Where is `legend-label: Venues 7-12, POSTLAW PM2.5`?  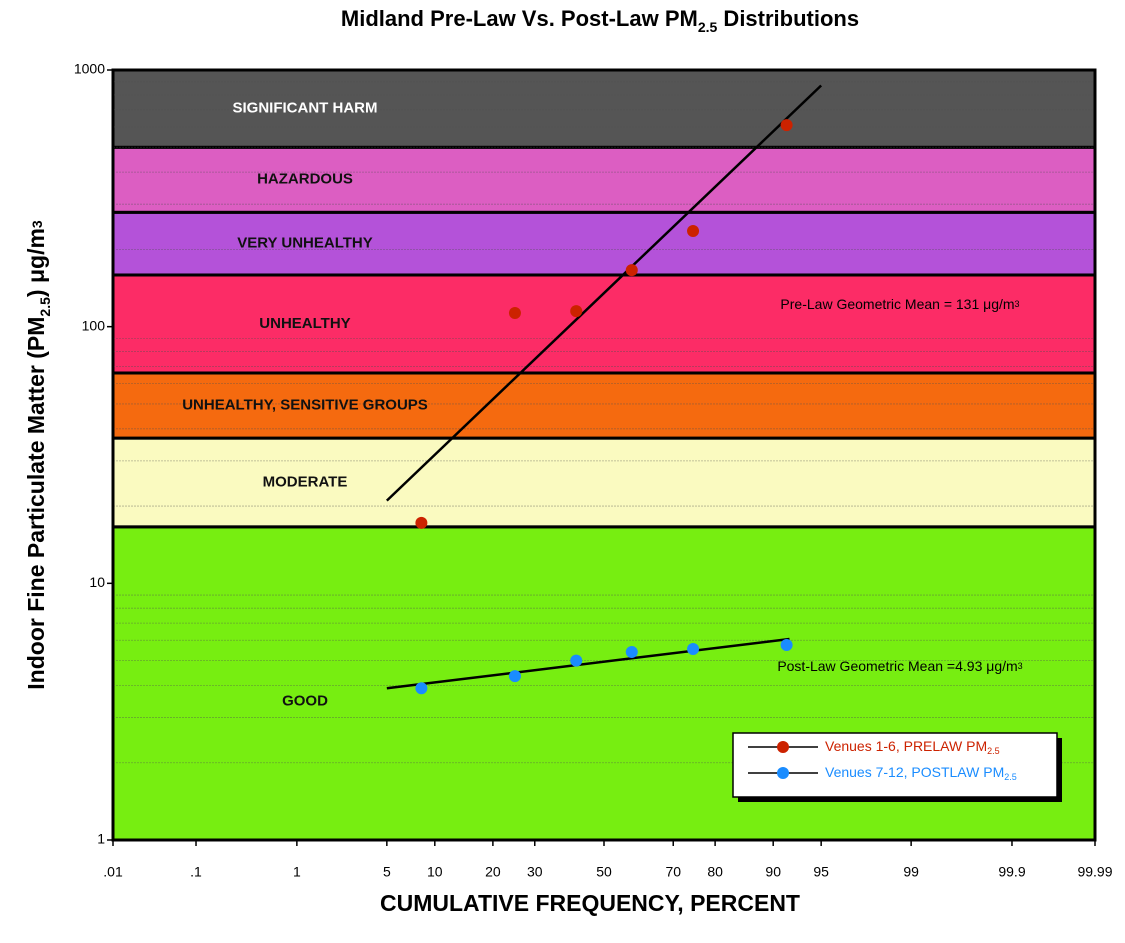 legend-label: Venues 7-12, POSTLAW PM2.5 is located at coordinates (921, 773).